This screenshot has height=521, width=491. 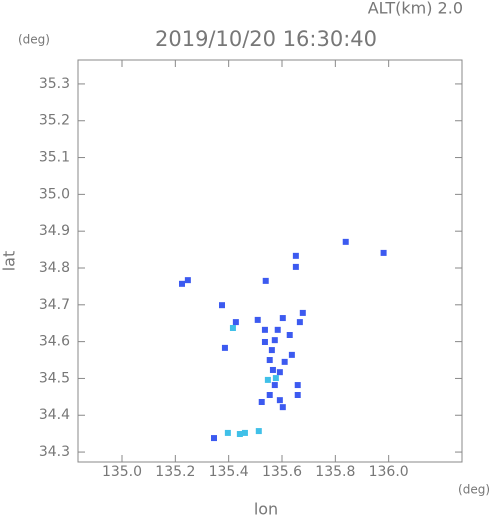 I want to click on y-tick-label: 35.1, so click(x=54, y=158).